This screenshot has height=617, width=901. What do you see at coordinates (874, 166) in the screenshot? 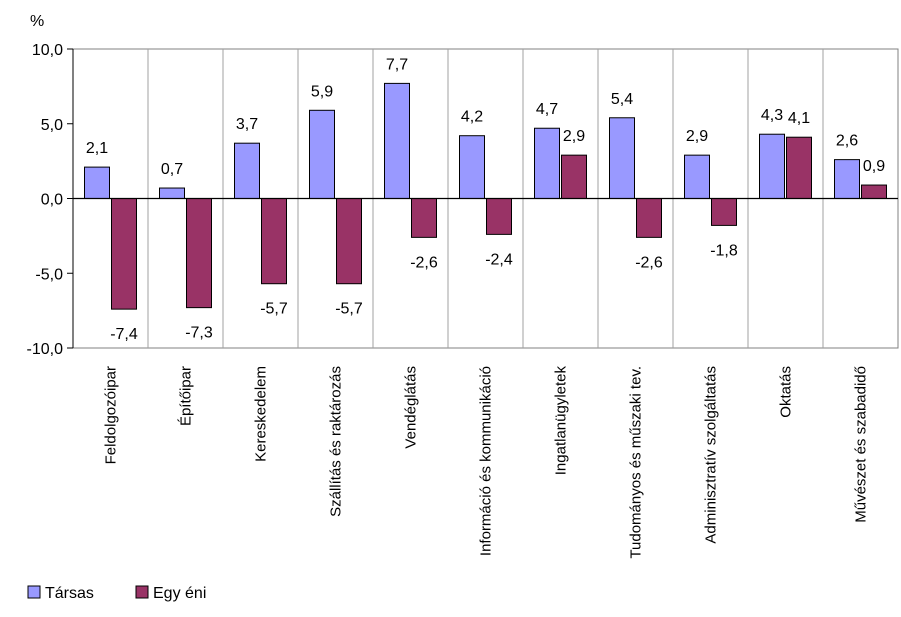
I see `data-label: 0,9` at bounding box center [874, 166].